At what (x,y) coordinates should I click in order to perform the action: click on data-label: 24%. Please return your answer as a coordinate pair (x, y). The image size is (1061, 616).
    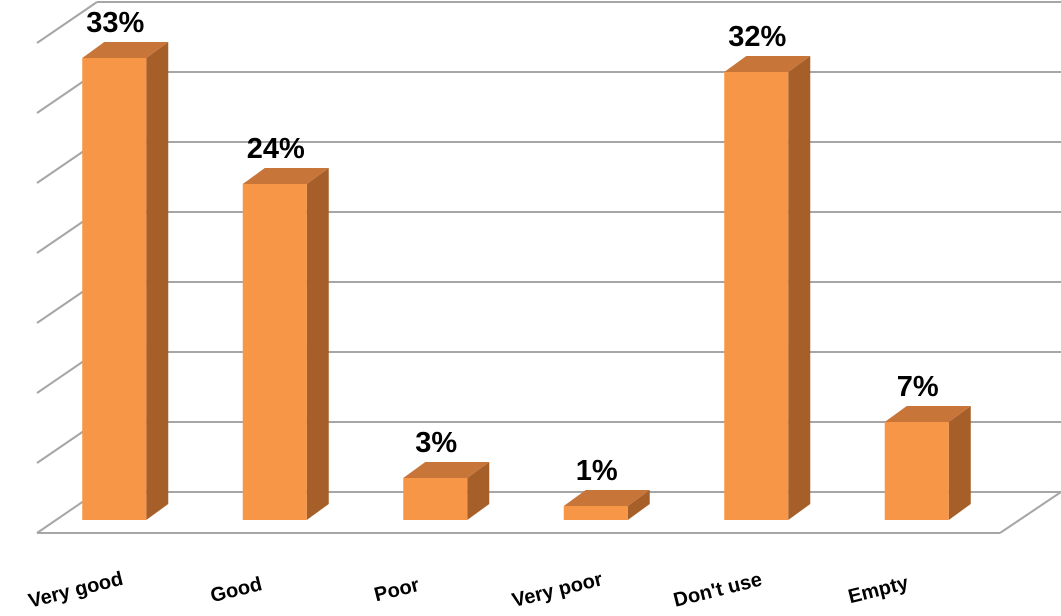
    Looking at the image, I should click on (276, 149).